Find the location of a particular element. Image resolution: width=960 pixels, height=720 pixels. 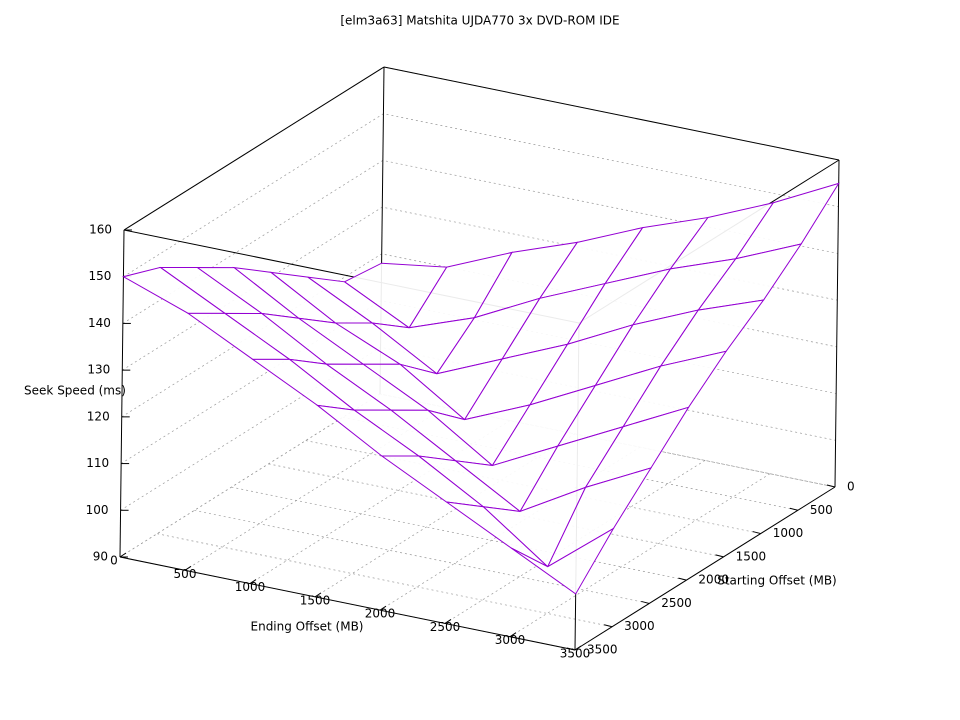

x-axis-label: Ending Offset (MB) is located at coordinates (307, 627).